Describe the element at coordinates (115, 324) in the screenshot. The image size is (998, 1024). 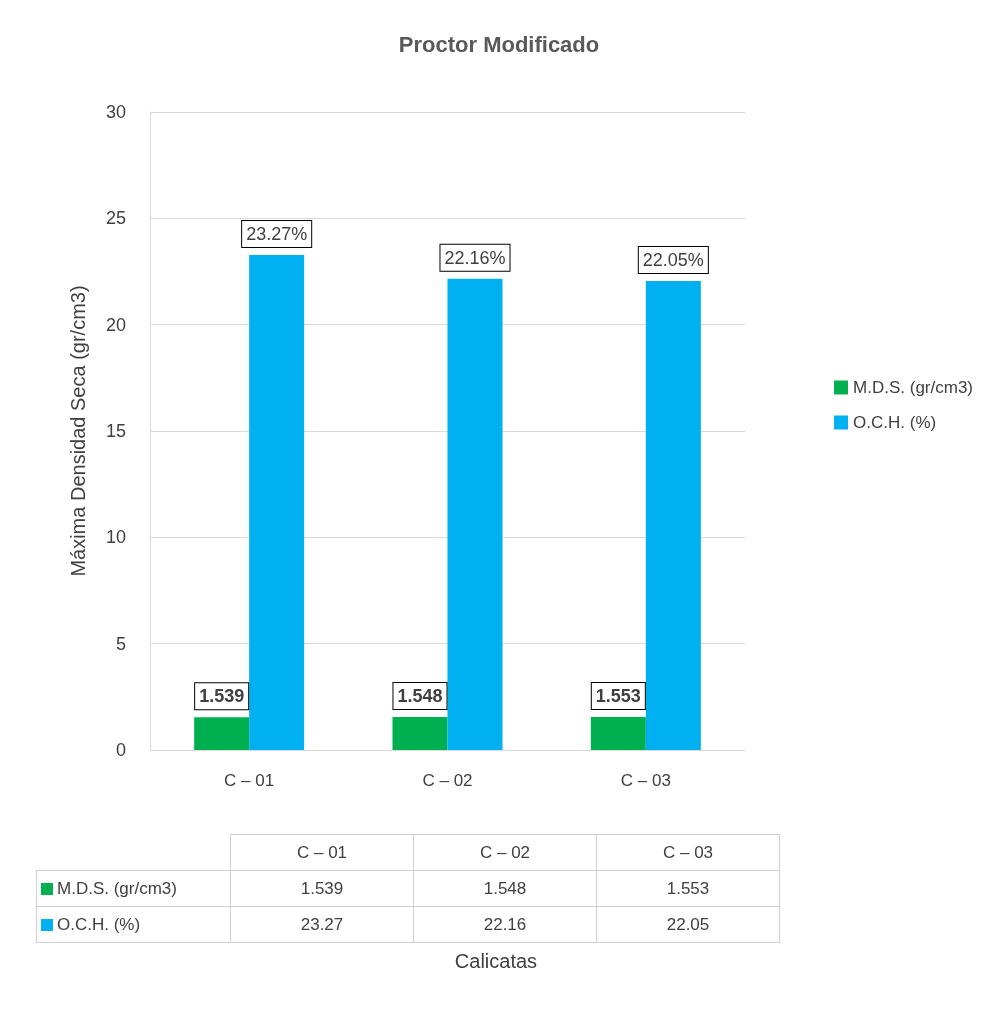
I see `y-tick-label: 20` at that location.